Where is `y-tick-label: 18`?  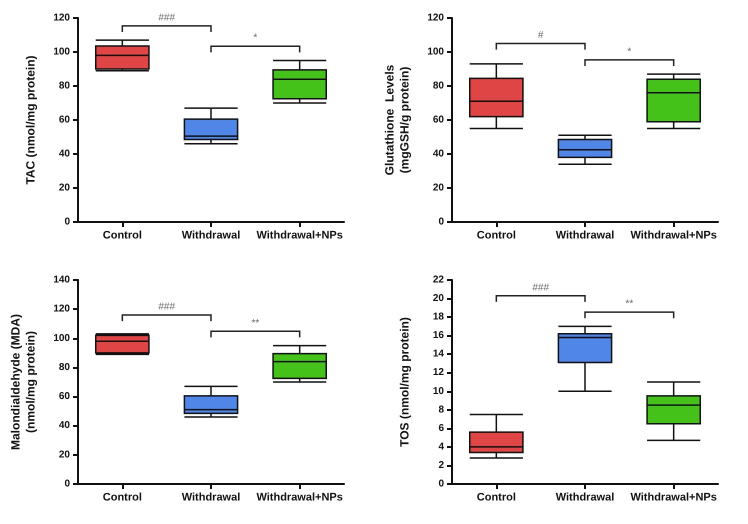
y-tick-label: 18 is located at coordinates (438, 317).